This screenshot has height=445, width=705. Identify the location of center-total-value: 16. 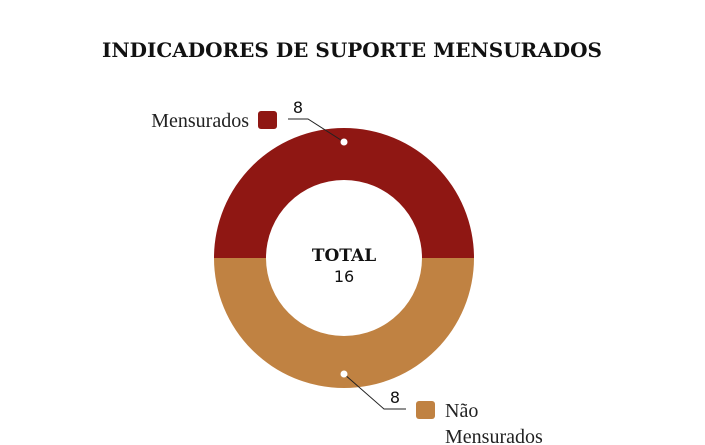
(344, 276).